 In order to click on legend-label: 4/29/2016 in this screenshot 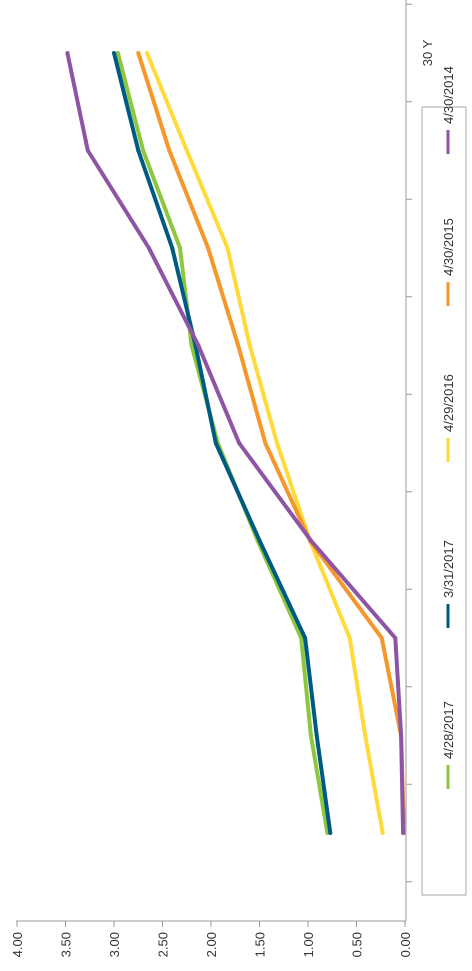, I will do `click(448, 403)`.